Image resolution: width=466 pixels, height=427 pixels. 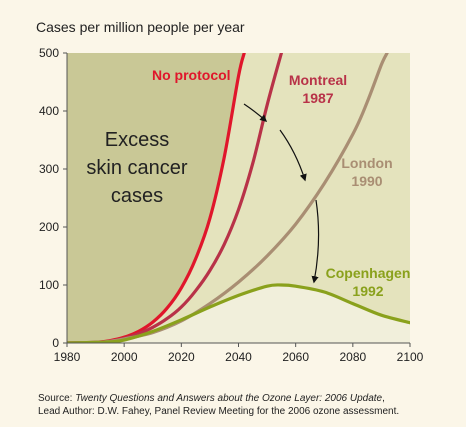 I want to click on series-label-line: No protocol, so click(x=191, y=75).